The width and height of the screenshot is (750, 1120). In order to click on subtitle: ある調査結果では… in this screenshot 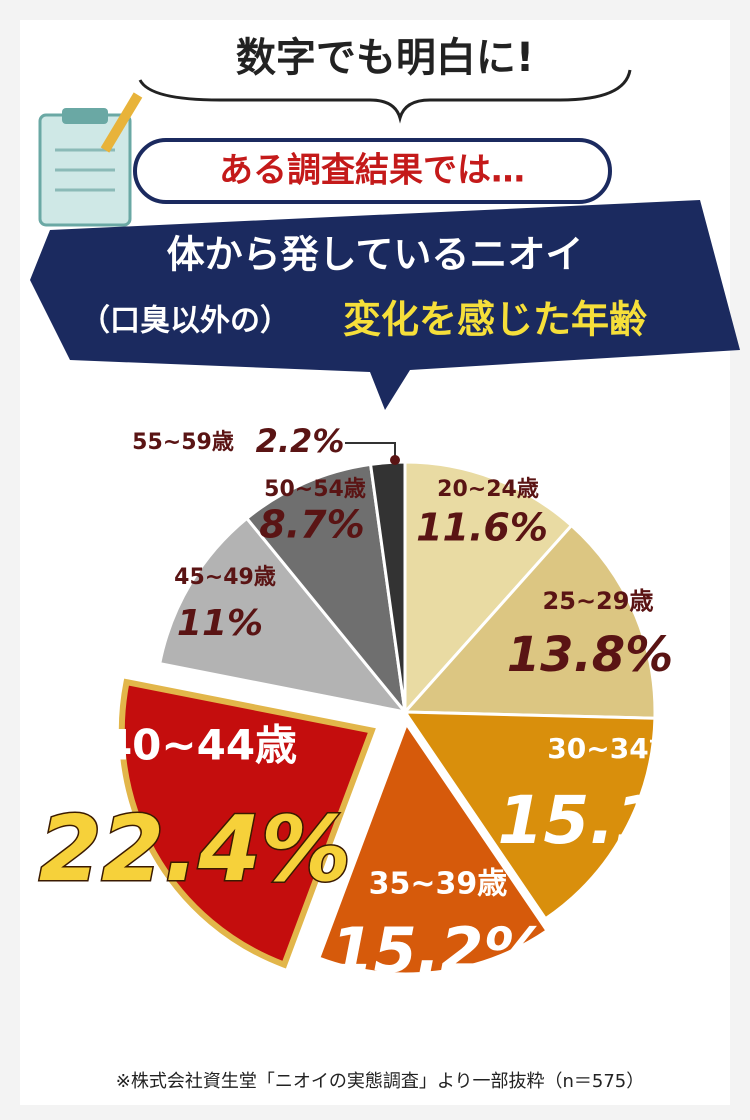, I will do `click(372, 171)`.